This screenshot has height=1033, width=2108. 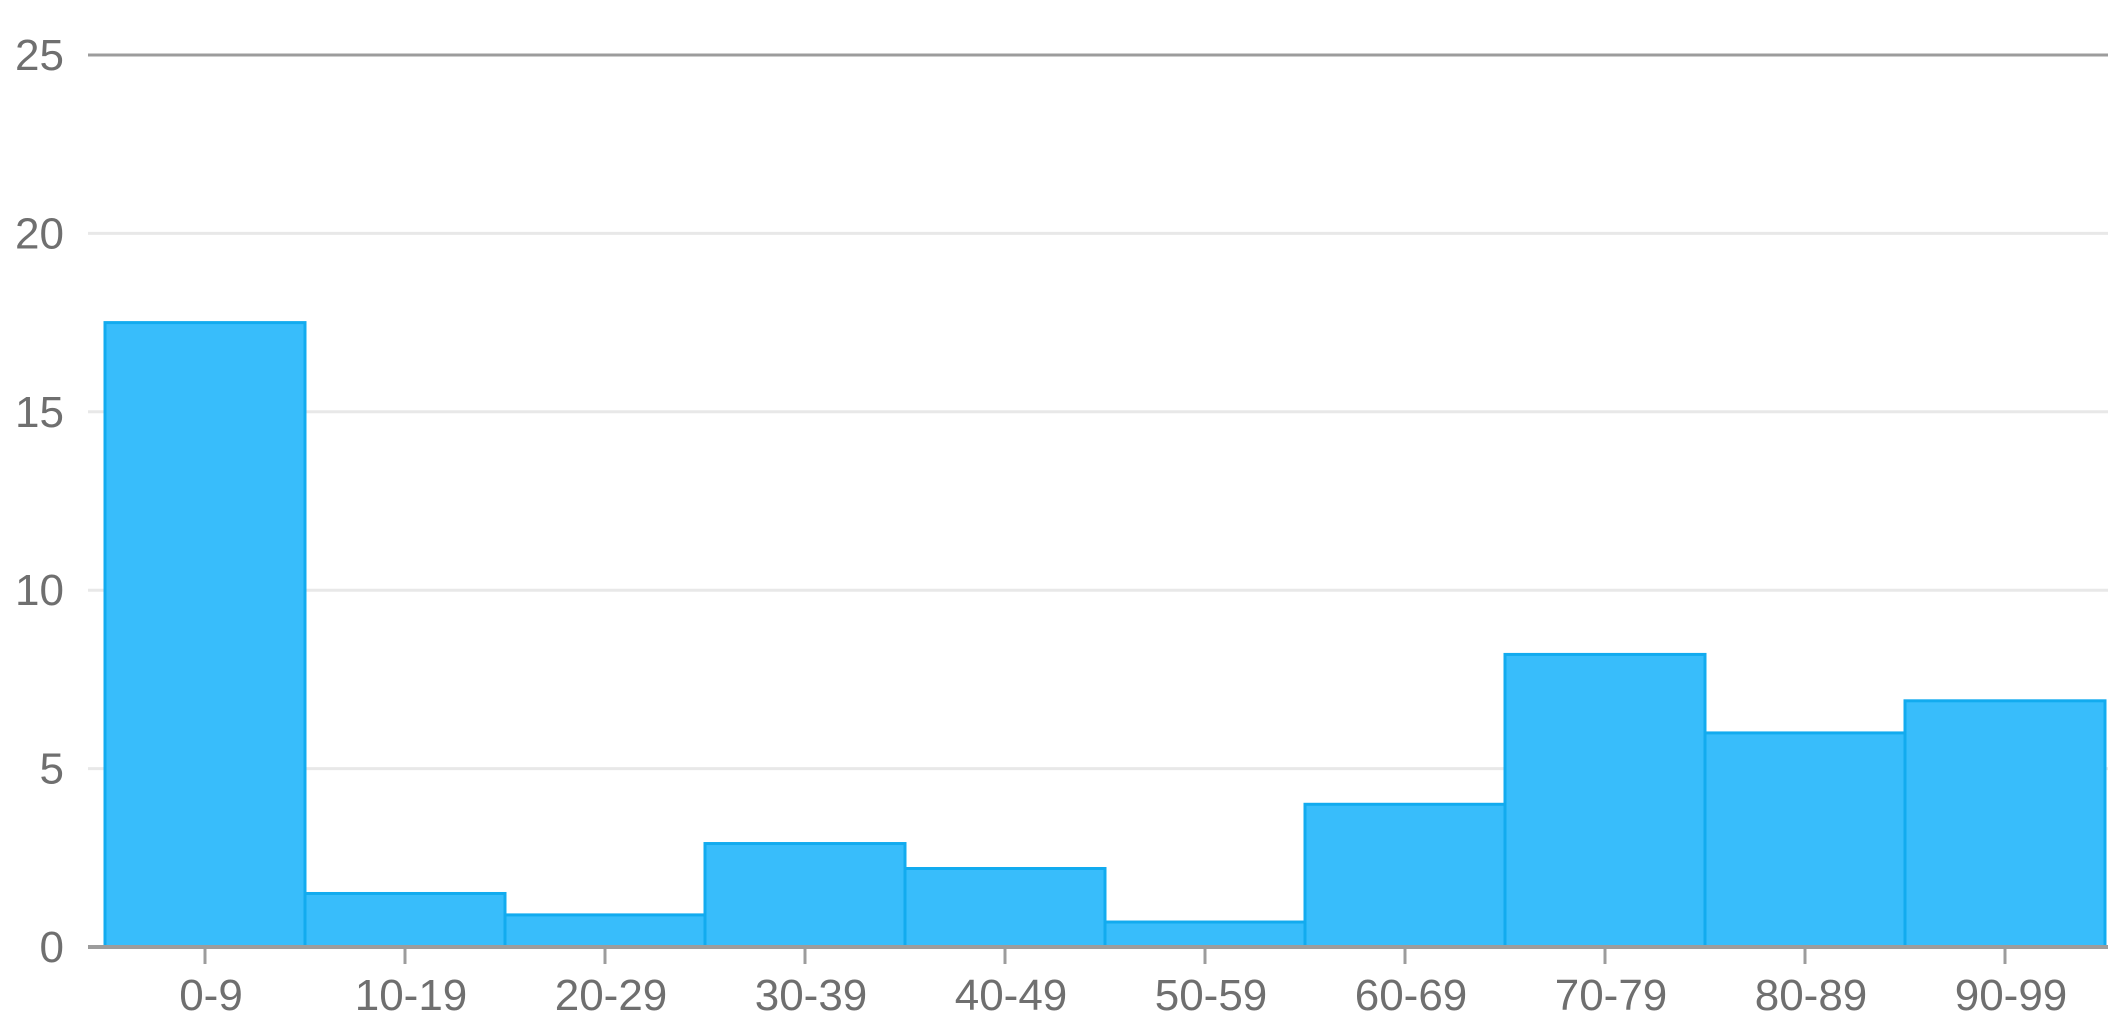 What do you see at coordinates (1811, 995) in the screenshot?
I see `x-tick-label: 80-89` at bounding box center [1811, 995].